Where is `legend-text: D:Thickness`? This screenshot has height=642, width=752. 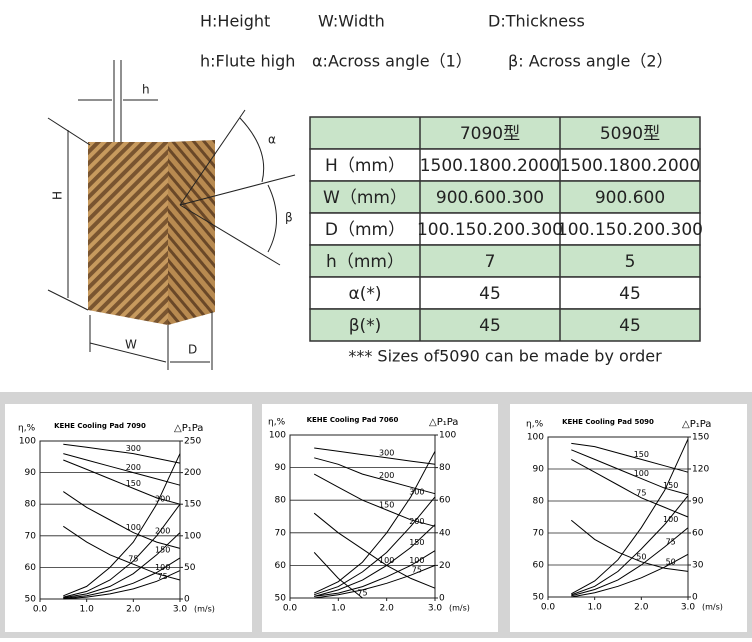
legend-text: D:Thickness is located at coordinates (536, 21).